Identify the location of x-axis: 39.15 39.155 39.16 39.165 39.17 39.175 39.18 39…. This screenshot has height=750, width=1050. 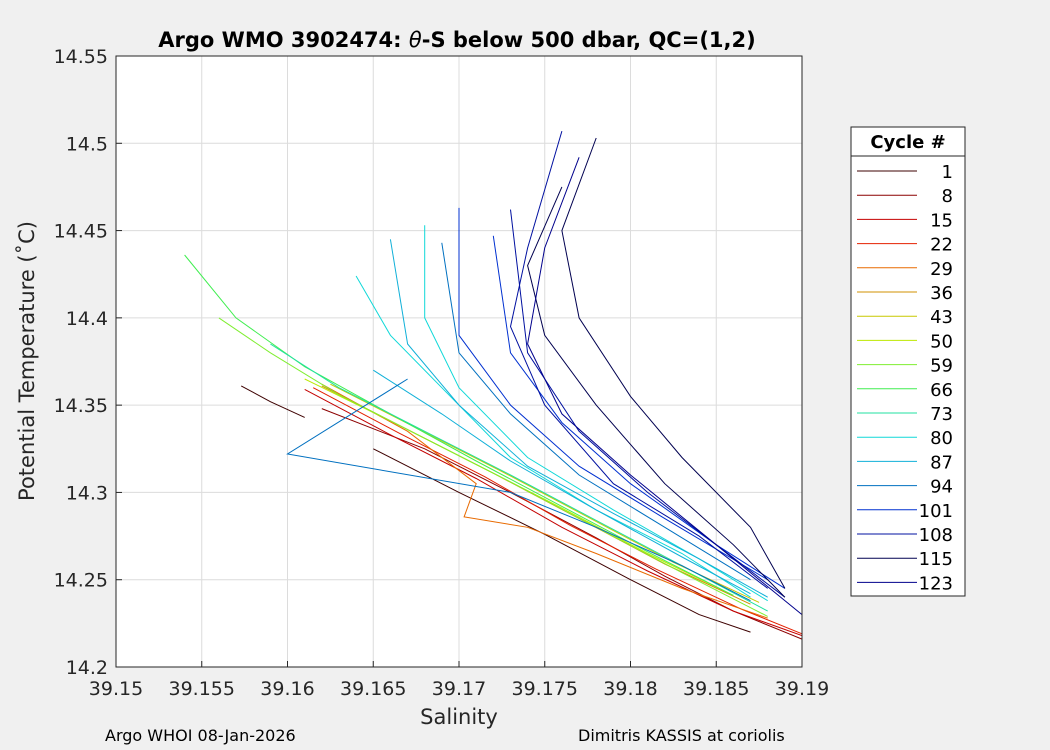
(459, 680).